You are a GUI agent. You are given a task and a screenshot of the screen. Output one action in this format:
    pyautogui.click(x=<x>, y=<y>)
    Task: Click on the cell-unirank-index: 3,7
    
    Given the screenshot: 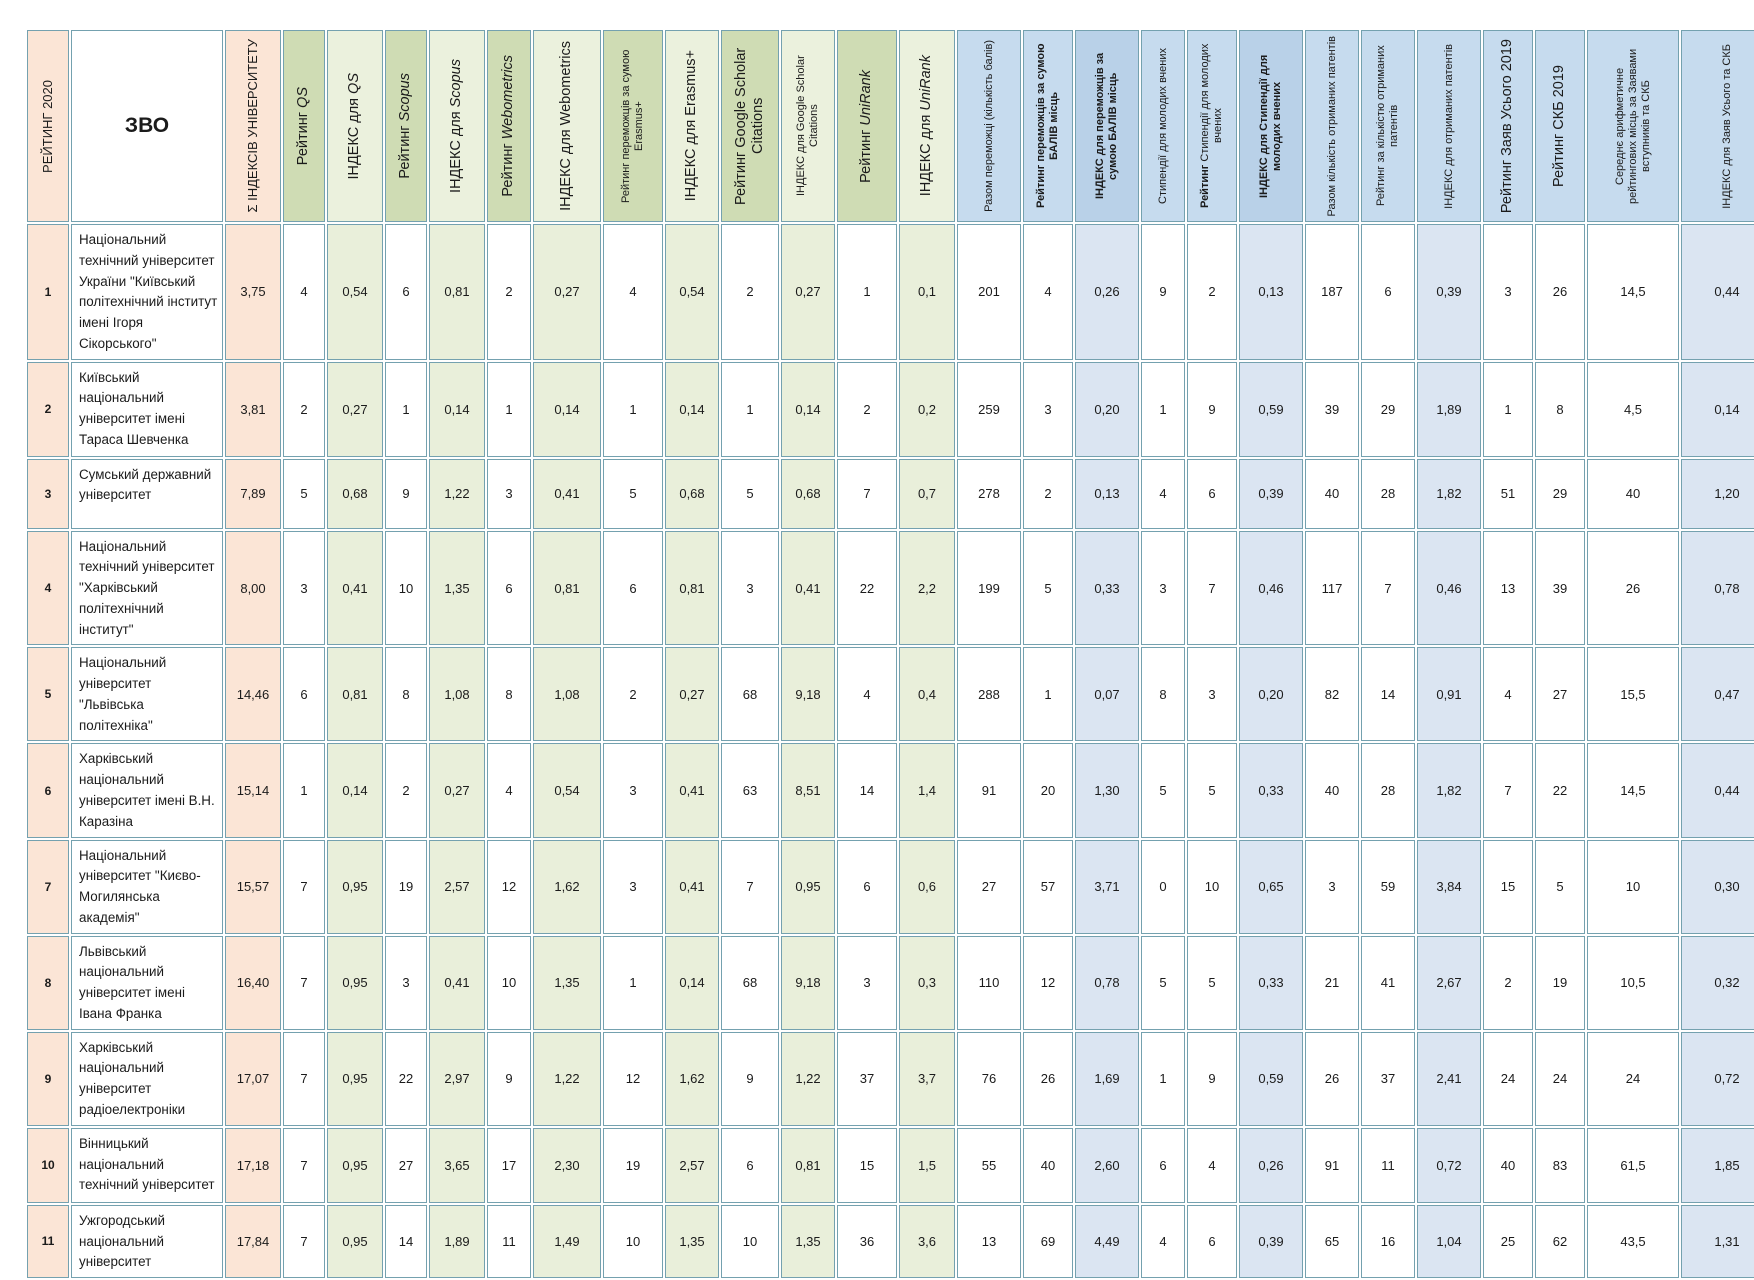 What is the action you would take?
    pyautogui.click(x=927, y=1078)
    